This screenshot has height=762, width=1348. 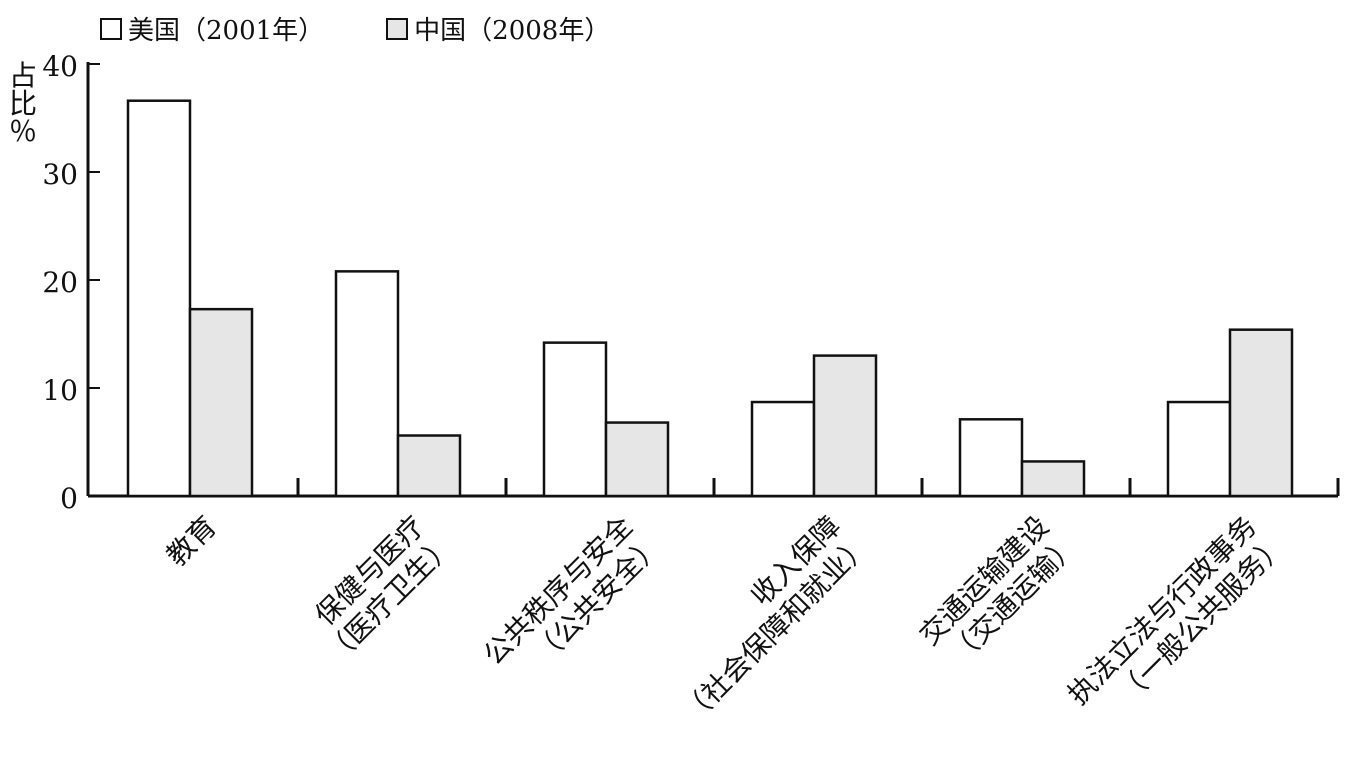 I want to click on legend-item-usa: 美国（2001年）, so click(x=212, y=28).